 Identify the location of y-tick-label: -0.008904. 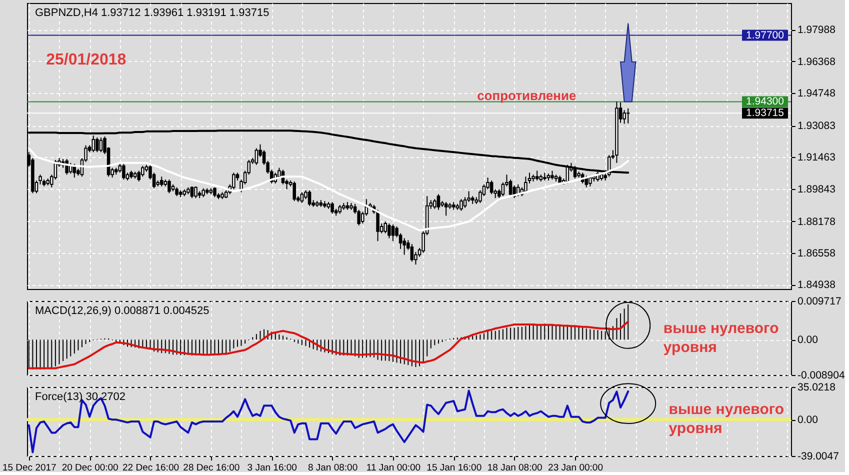
(821, 376).